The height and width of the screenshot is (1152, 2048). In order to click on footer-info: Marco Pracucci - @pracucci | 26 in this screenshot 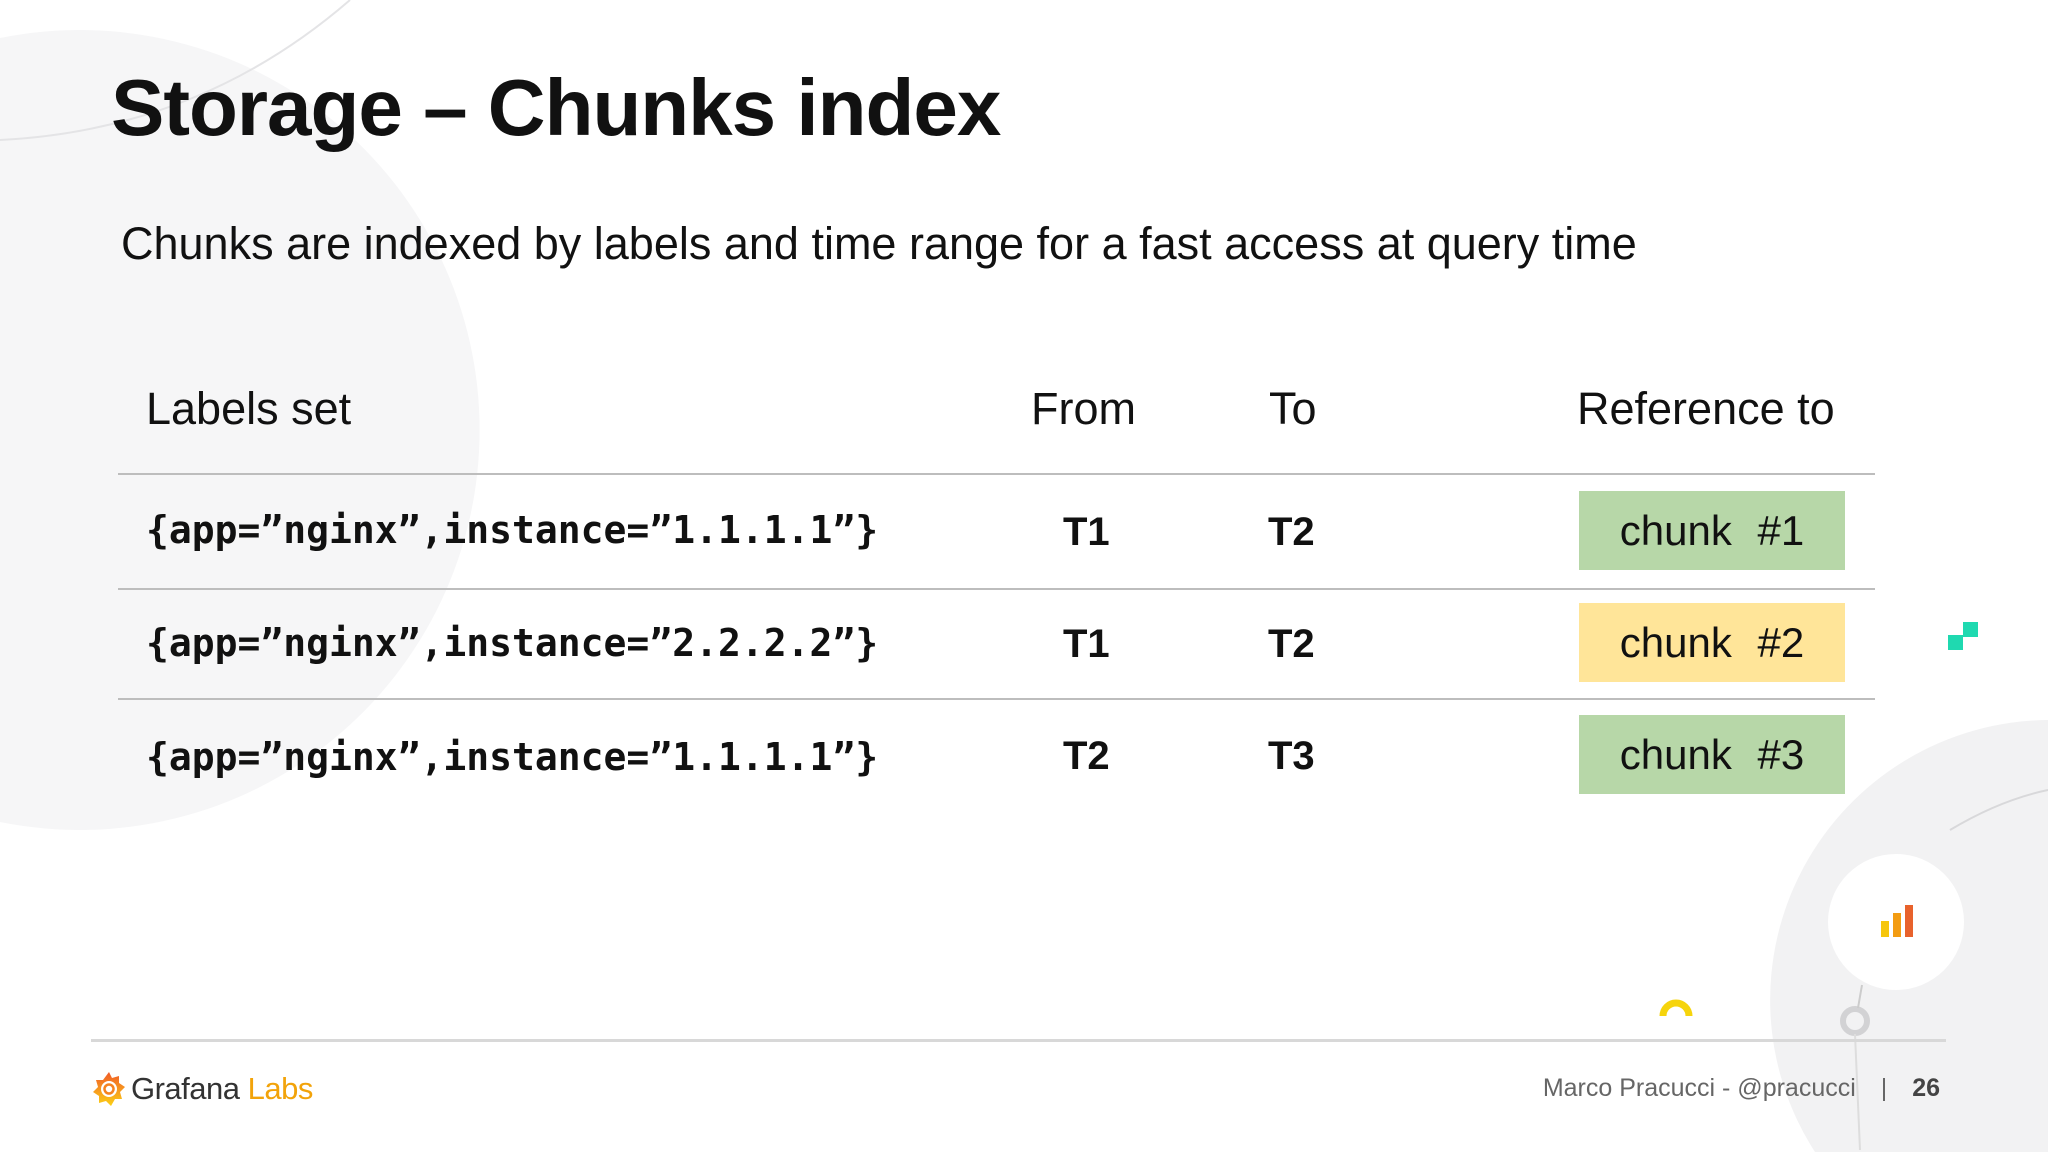, I will do `click(1741, 1088)`.